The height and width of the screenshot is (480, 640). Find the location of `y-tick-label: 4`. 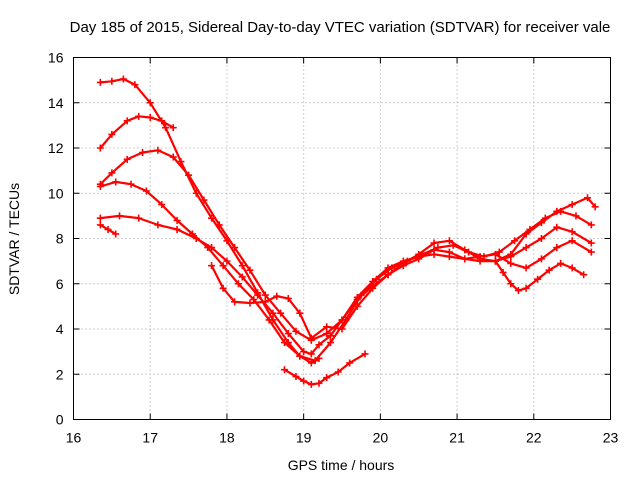

y-tick-label: 4 is located at coordinates (60, 329).